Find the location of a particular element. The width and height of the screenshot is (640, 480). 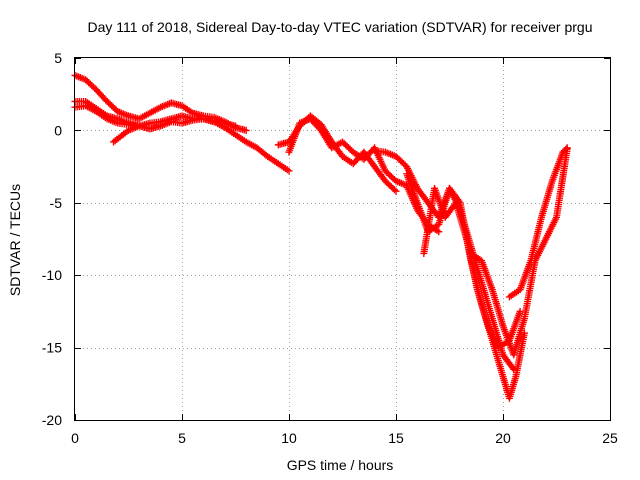

y-tick-label: -20 is located at coordinates (52, 420).